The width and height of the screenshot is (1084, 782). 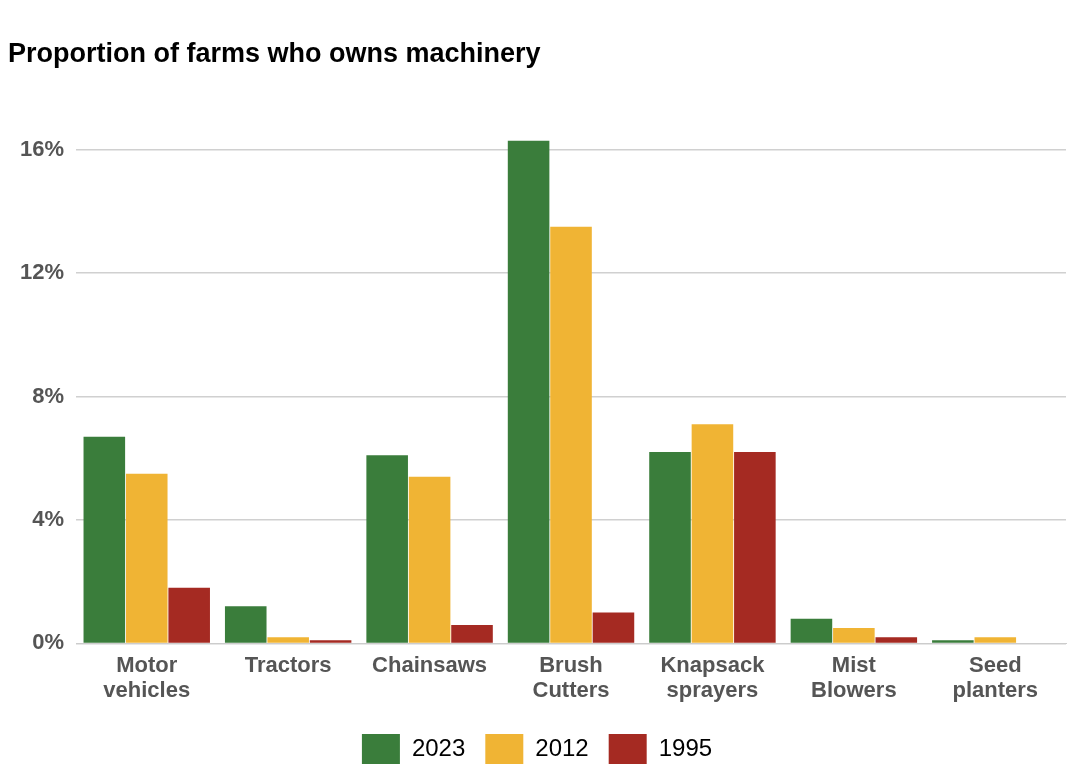 I want to click on legend-label: 1995, so click(x=685, y=747).